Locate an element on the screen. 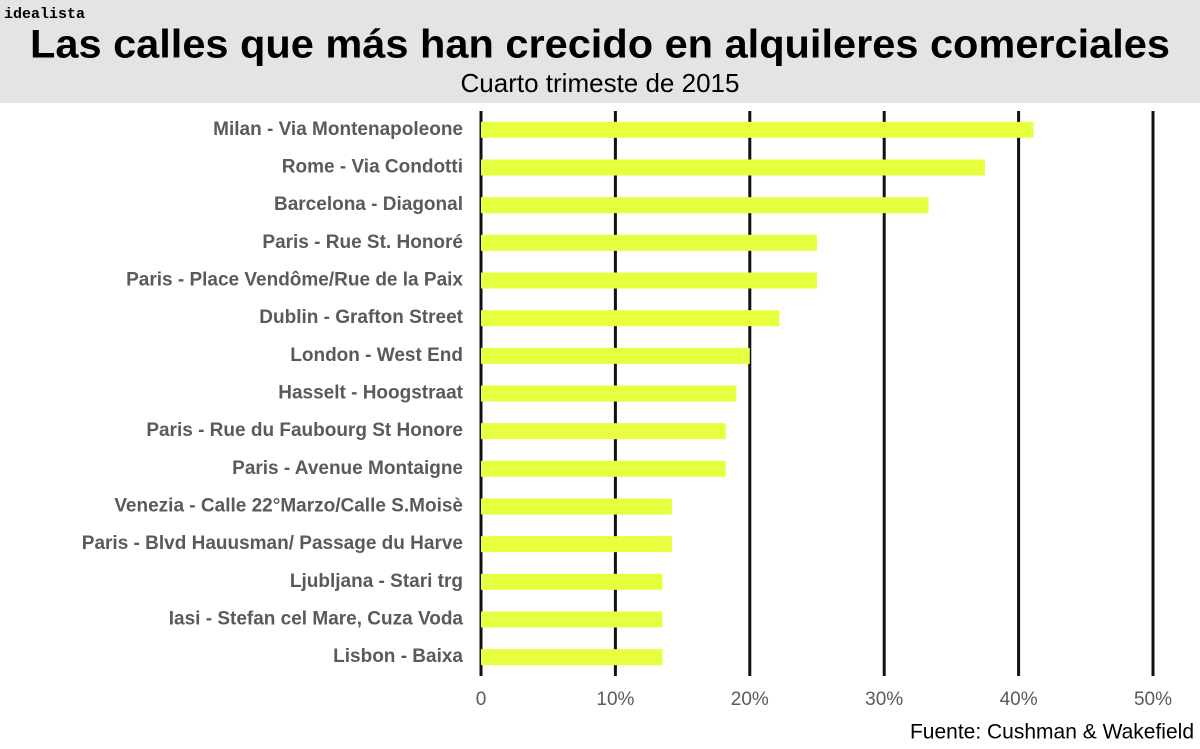 The image size is (1200, 749). category-label: Ljubljana - Stari trg is located at coordinates (376, 581).